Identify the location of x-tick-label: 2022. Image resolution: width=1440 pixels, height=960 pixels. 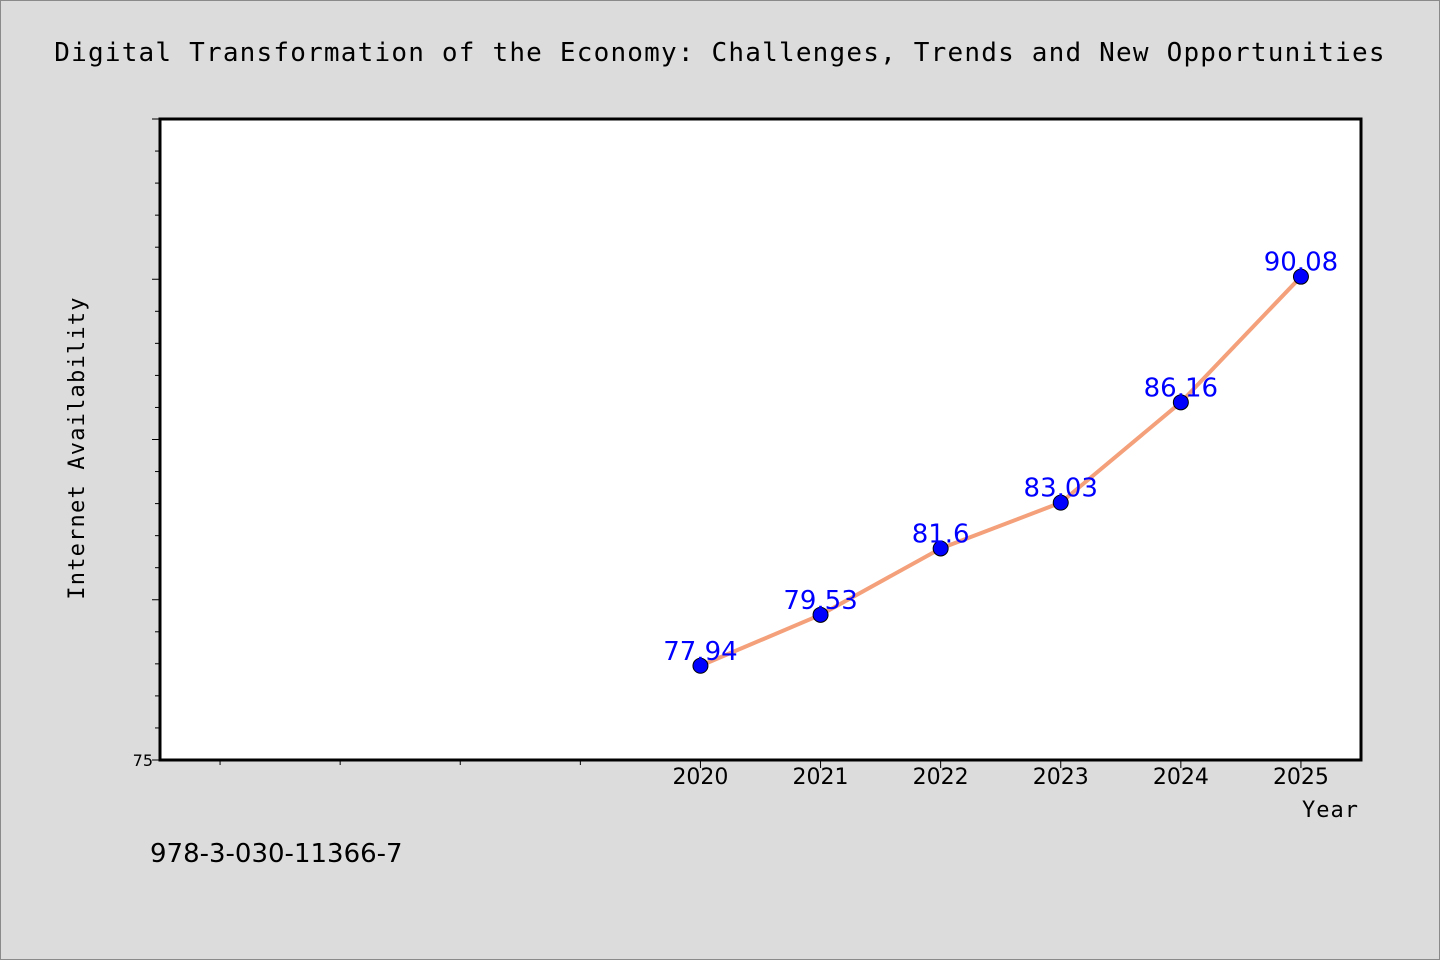
(941, 777).